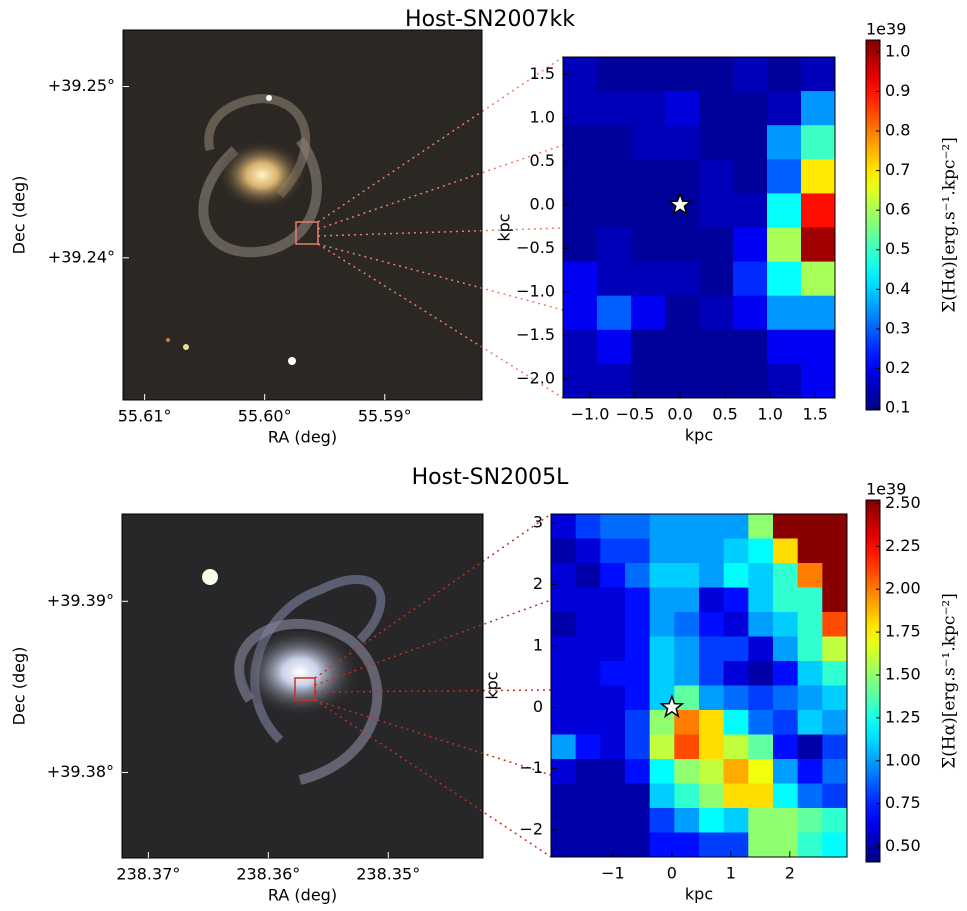  What do you see at coordinates (897, 50) in the screenshot?
I see `colorbar-tick-label: 1.0` at bounding box center [897, 50].